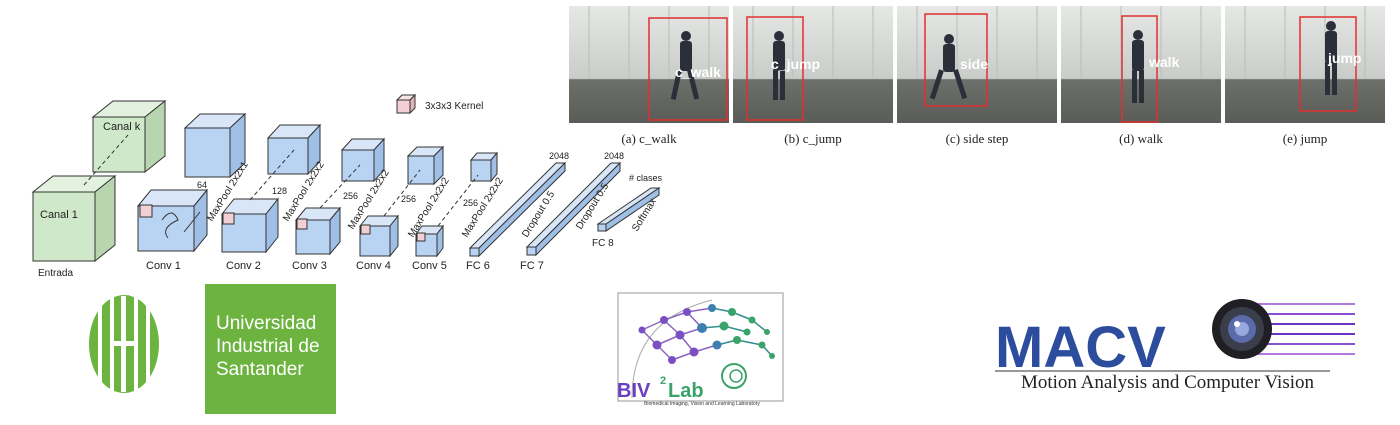 The image size is (1400, 425). Describe the element at coordinates (686, 391) in the screenshot. I see `biv2lab-lab: Lab` at that location.